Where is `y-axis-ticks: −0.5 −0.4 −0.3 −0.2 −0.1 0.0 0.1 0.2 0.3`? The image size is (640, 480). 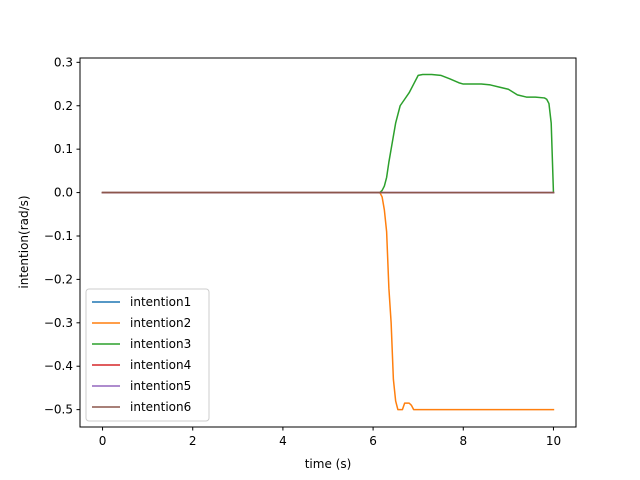
y-axis-ticks: −0.5 −0.4 −0.3 −0.2 −0.1 0.0 0.1 0.2 0.3 is located at coordinates (62, 236).